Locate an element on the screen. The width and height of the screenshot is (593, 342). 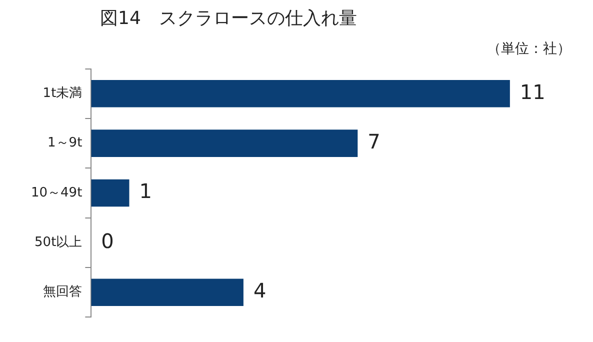
chart-title: 図14 スクラロースの仕入れ量 is located at coordinates (228, 18).